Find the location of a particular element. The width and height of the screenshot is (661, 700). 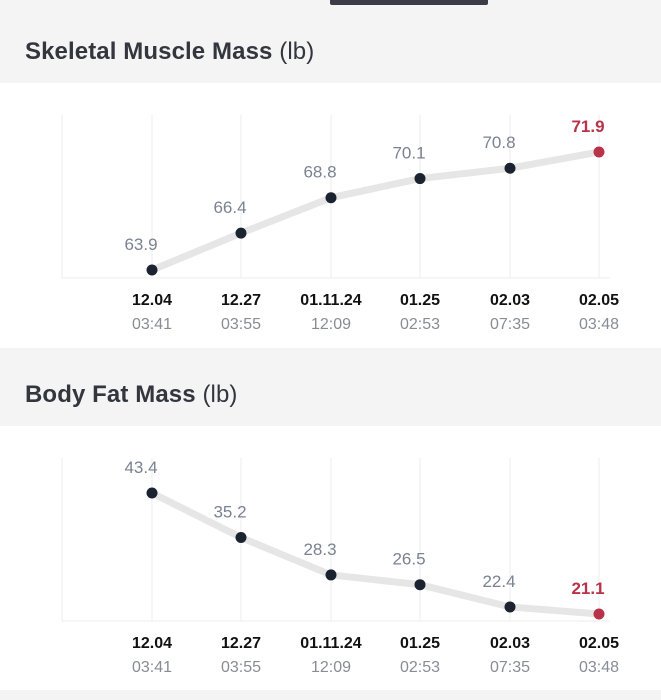

fat-value-label: 43.4 is located at coordinates (140, 467).